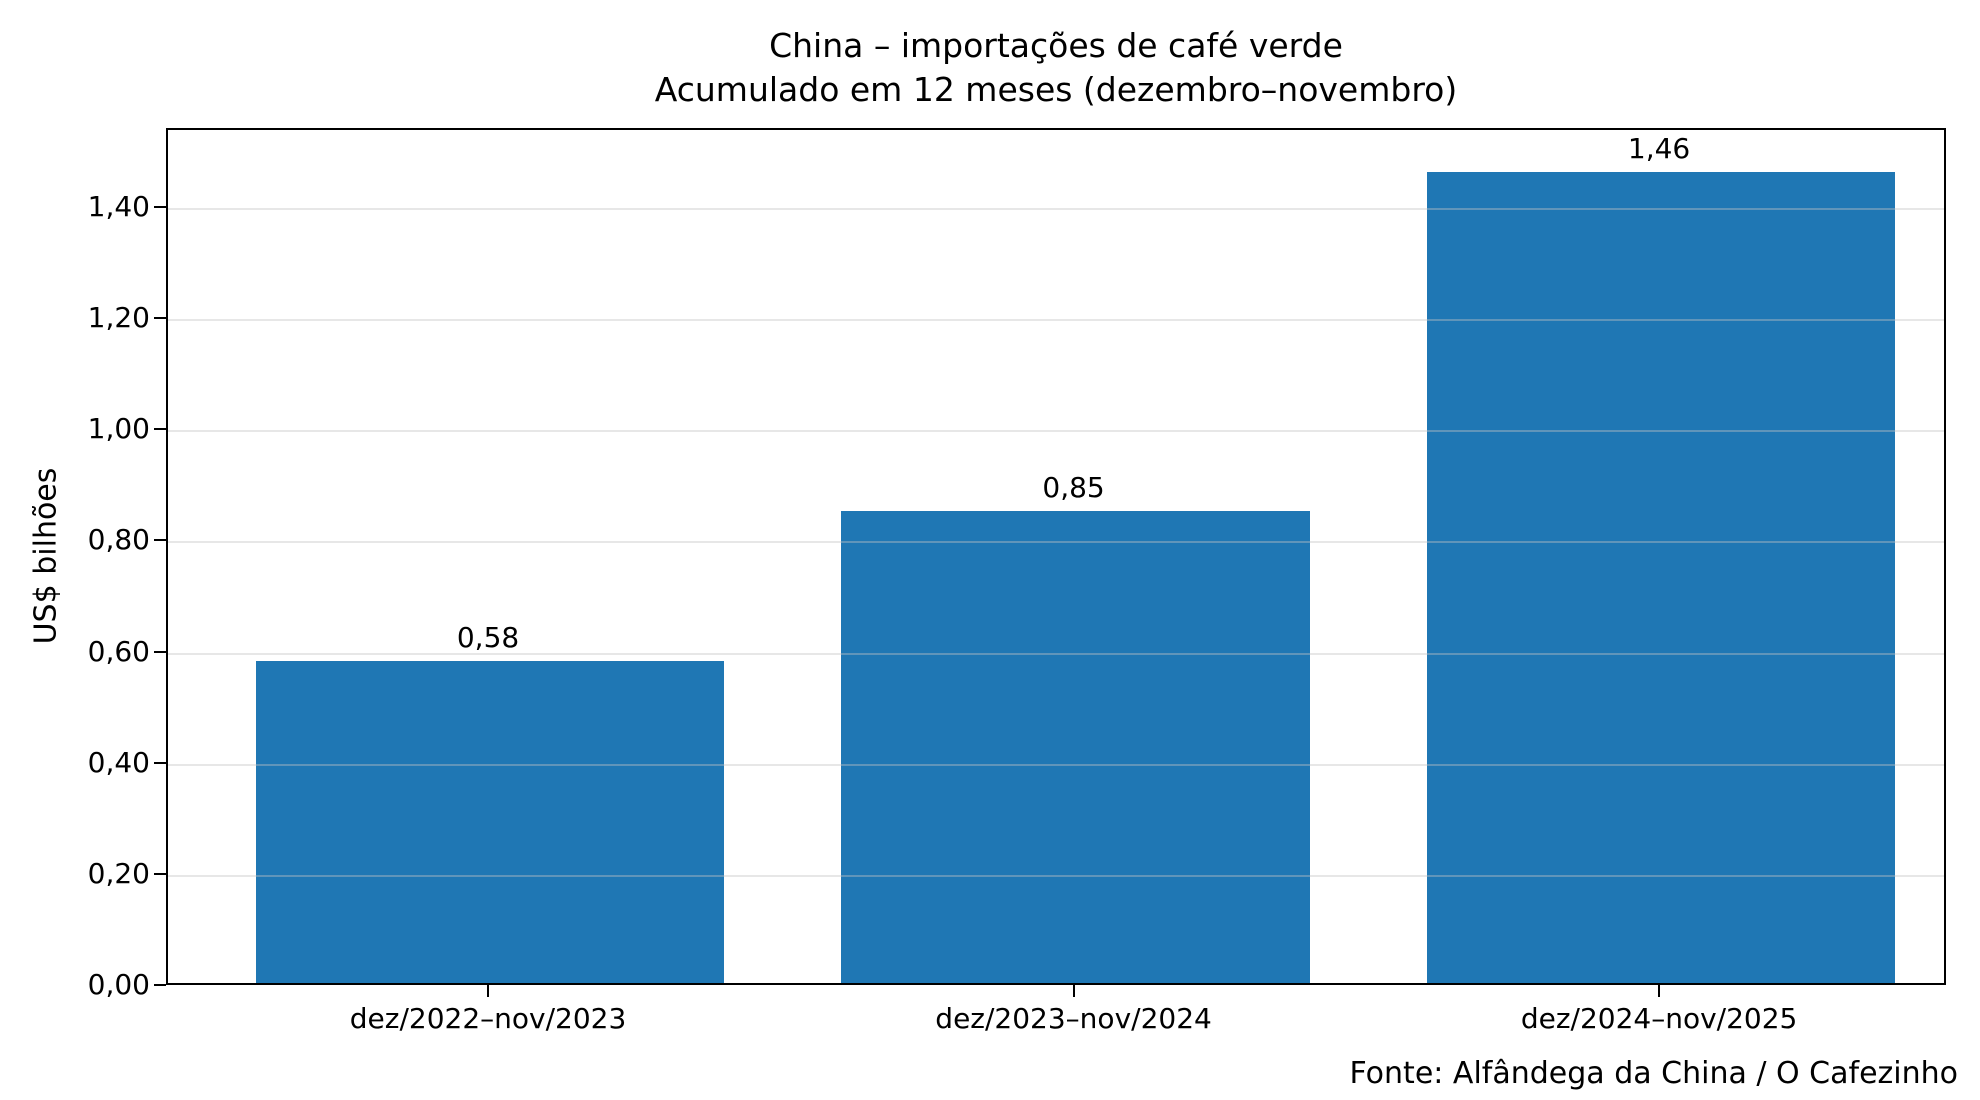 The width and height of the screenshot is (1980, 1100). Describe the element at coordinates (118, 651) in the screenshot. I see `y-tick-label: 0,60` at that location.